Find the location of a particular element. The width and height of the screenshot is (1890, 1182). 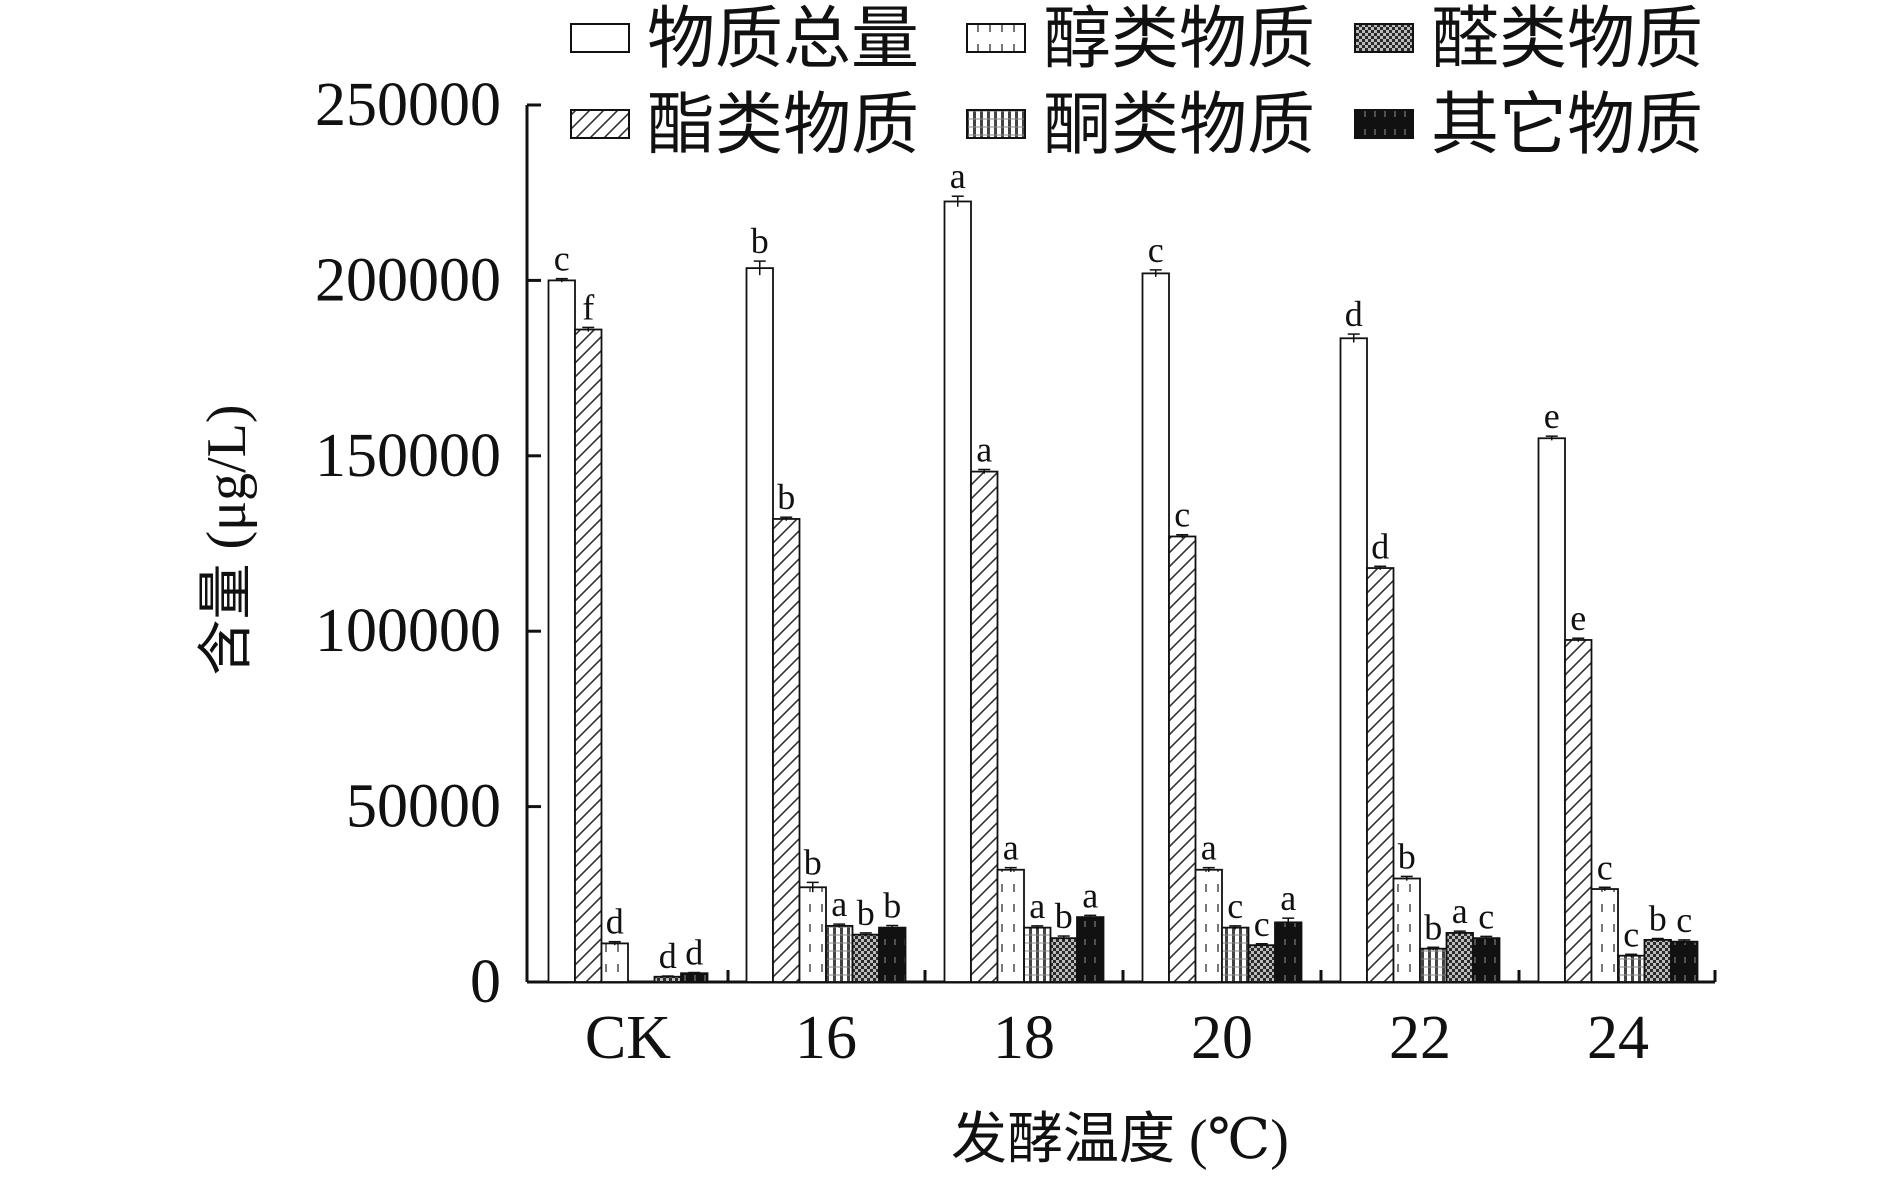

x-category-label: 22 is located at coordinates (1420, 1038).